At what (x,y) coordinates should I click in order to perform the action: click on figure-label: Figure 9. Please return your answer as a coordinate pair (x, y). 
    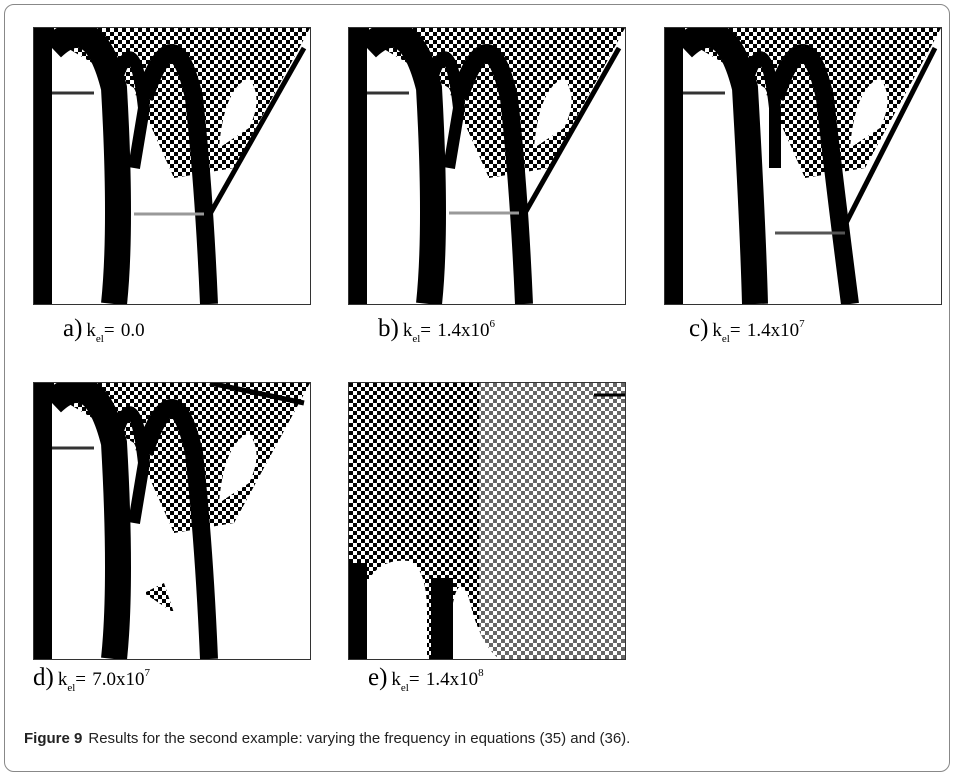
    Looking at the image, I should click on (53, 738).